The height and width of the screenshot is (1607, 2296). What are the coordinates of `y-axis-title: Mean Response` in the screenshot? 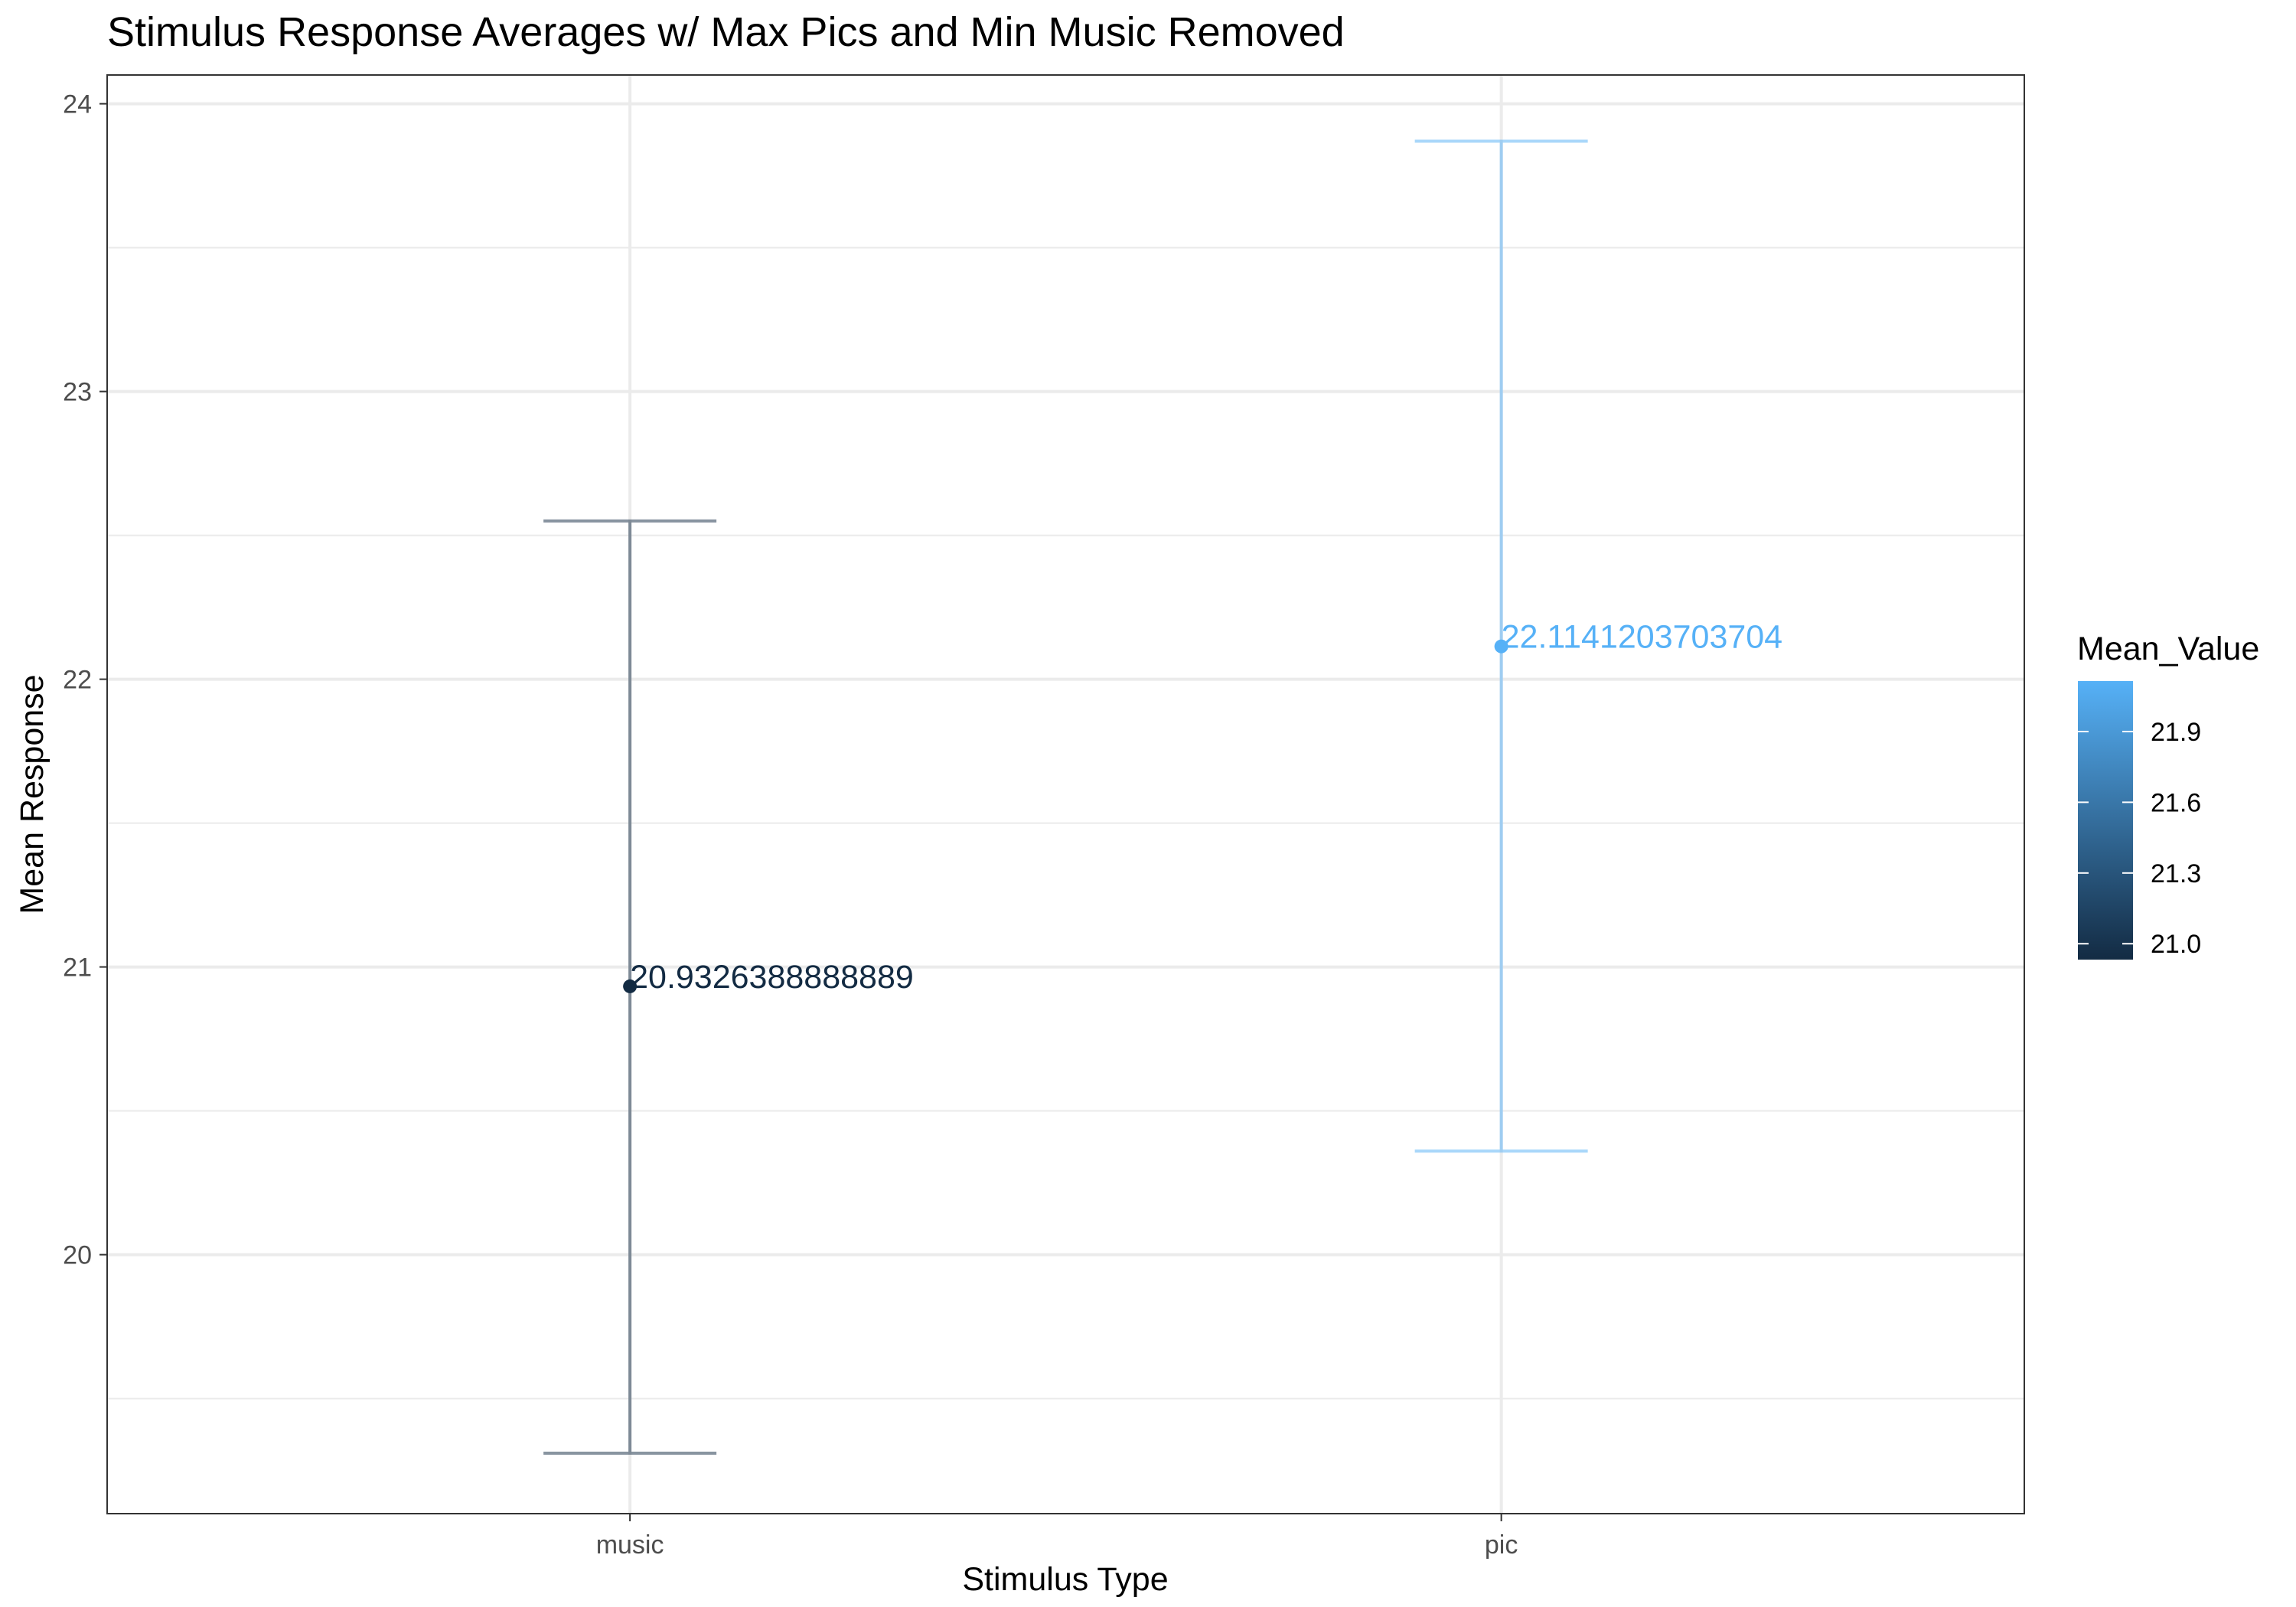 It's located at (32, 794).